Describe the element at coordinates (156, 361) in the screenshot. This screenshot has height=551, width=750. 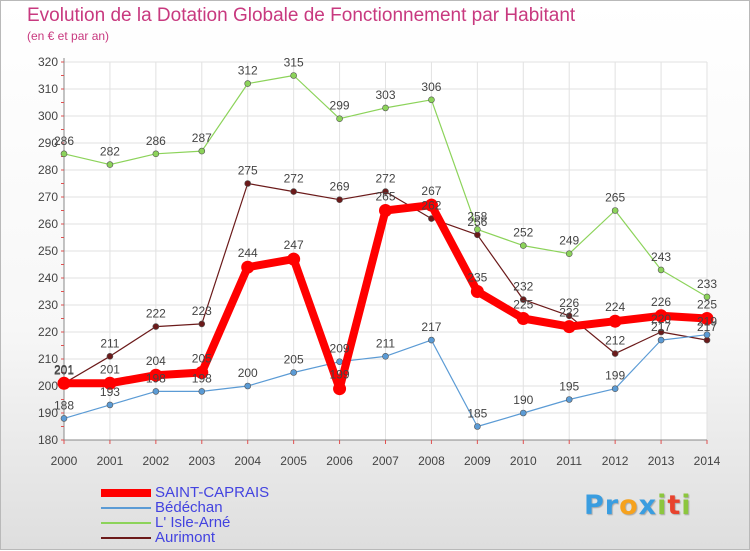
I see `data-label: 204` at that location.